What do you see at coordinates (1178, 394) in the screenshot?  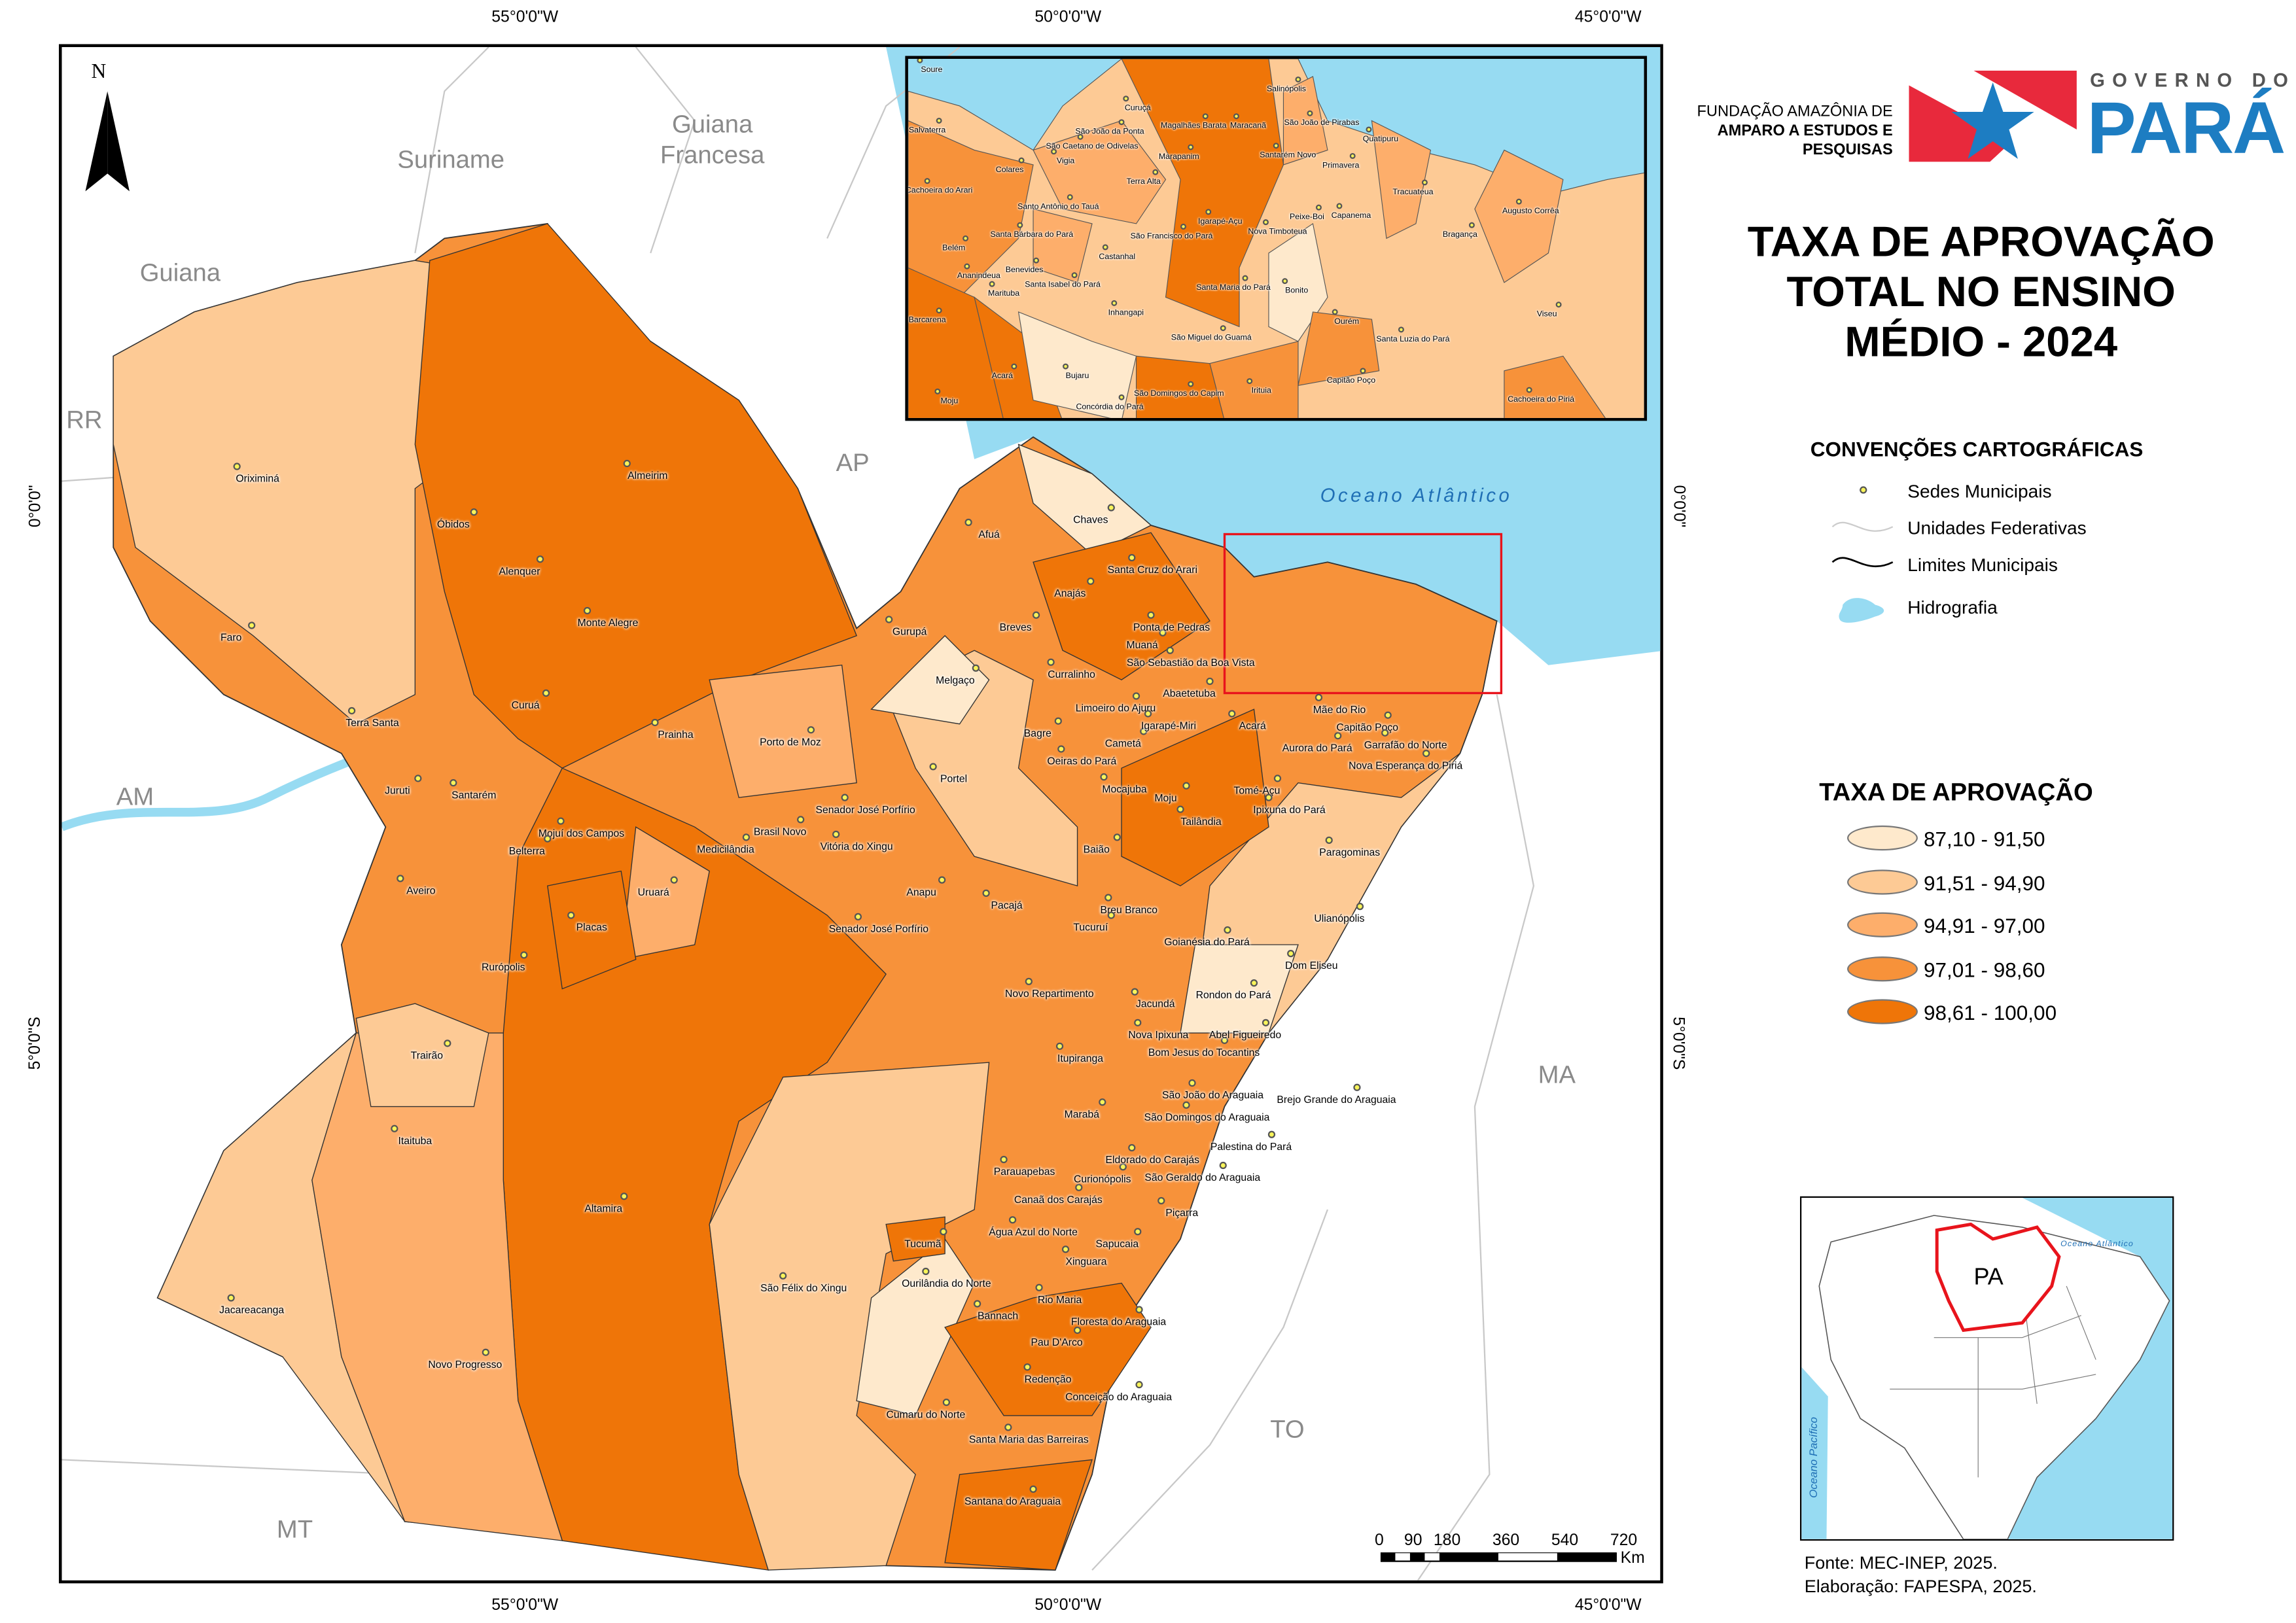 I see `inset-municipality-label: São Domingos do Capim` at bounding box center [1178, 394].